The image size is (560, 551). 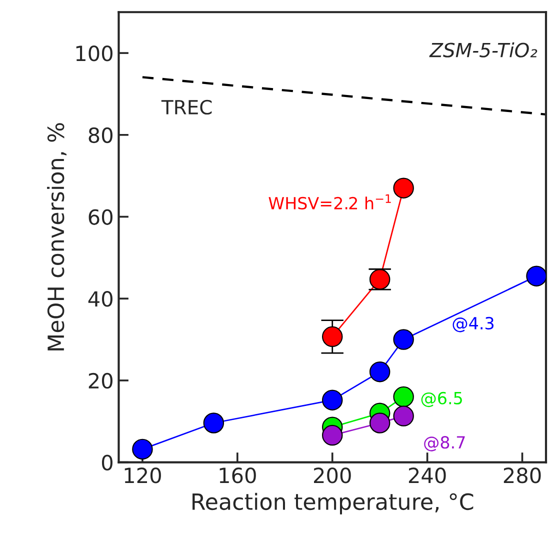 I want to click on x-axis-title: Reaction temperature, °C, so click(x=333, y=503).